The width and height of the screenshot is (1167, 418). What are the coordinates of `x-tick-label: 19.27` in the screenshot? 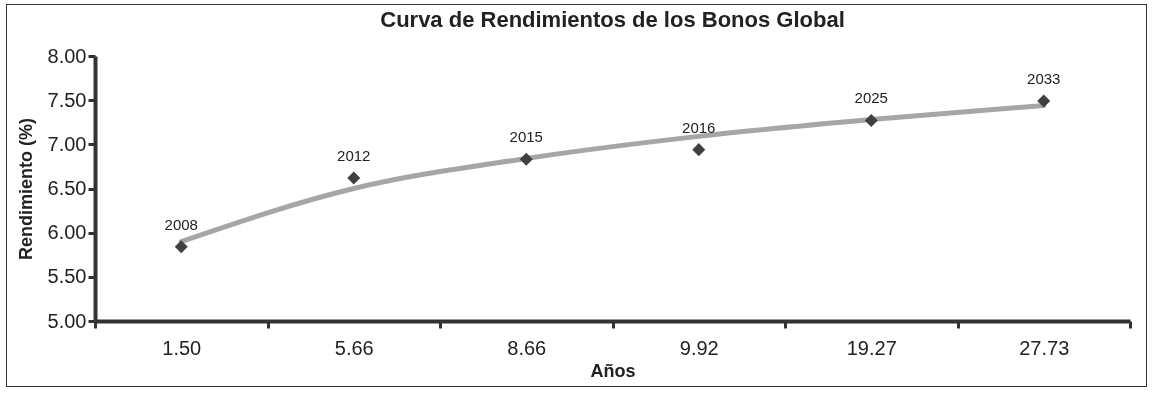 It's located at (871, 347).